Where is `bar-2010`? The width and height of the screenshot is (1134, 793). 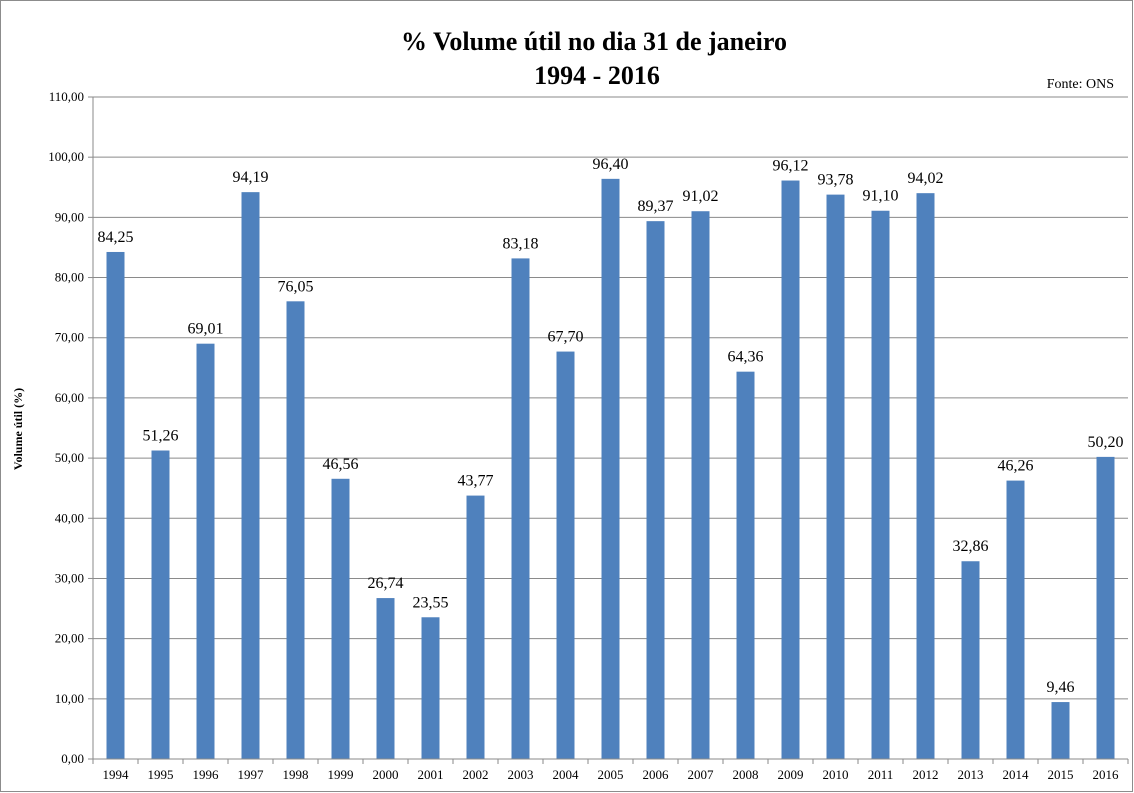
bar-2010 is located at coordinates (835, 476).